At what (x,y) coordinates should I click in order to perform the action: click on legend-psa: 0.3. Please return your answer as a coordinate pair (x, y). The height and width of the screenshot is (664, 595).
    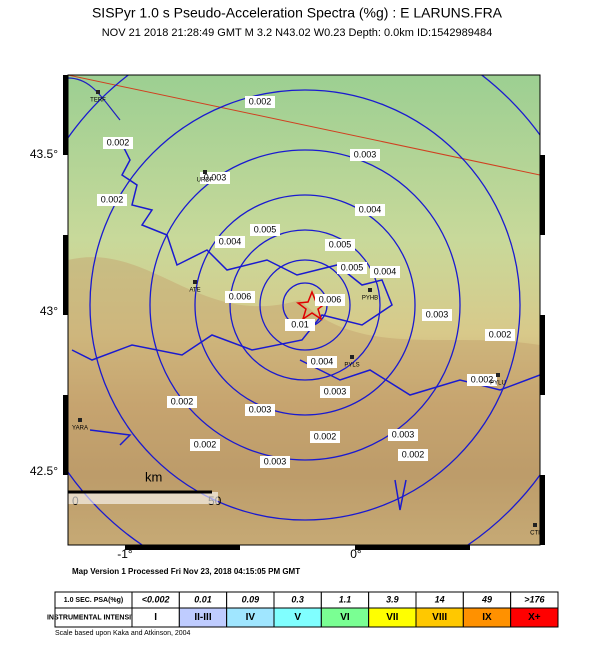
    Looking at the image, I should click on (297, 599).